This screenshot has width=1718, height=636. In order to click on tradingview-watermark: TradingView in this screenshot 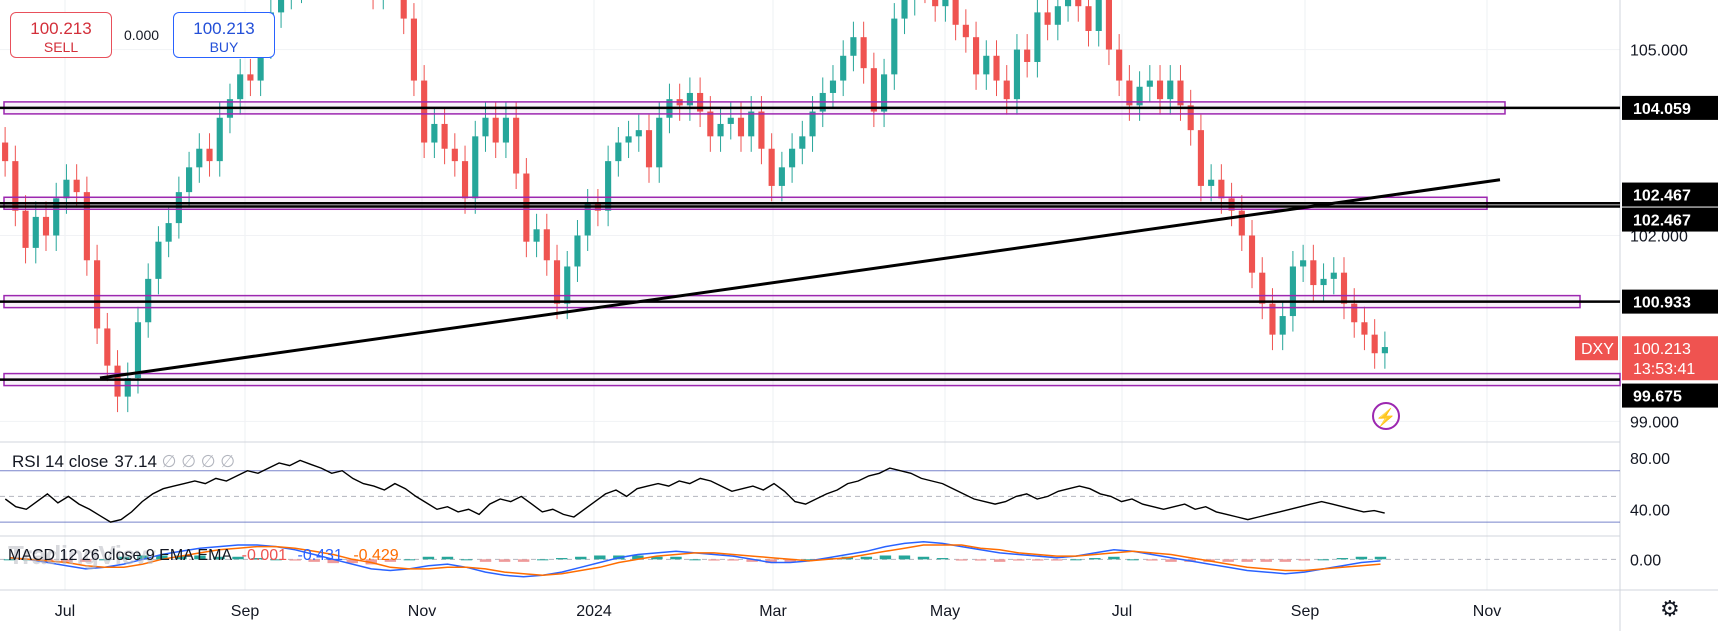, I will do `click(82, 555)`.